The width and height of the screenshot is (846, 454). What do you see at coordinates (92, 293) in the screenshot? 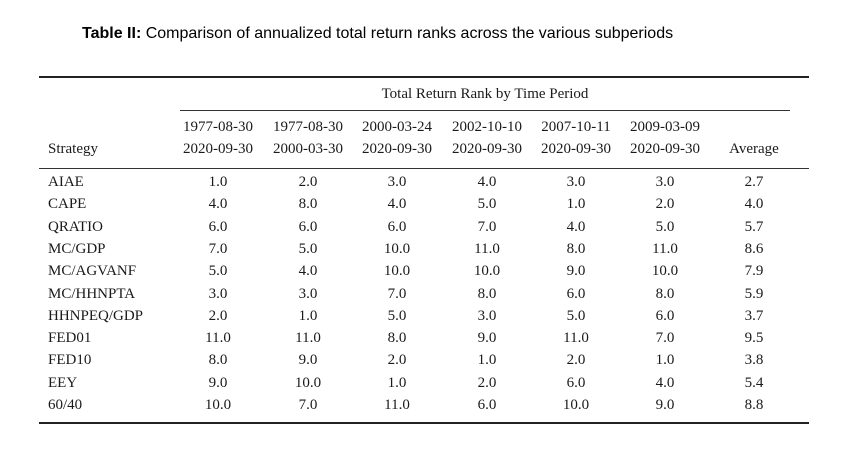
I see `strategy-name: MC/HHNPTA` at bounding box center [92, 293].